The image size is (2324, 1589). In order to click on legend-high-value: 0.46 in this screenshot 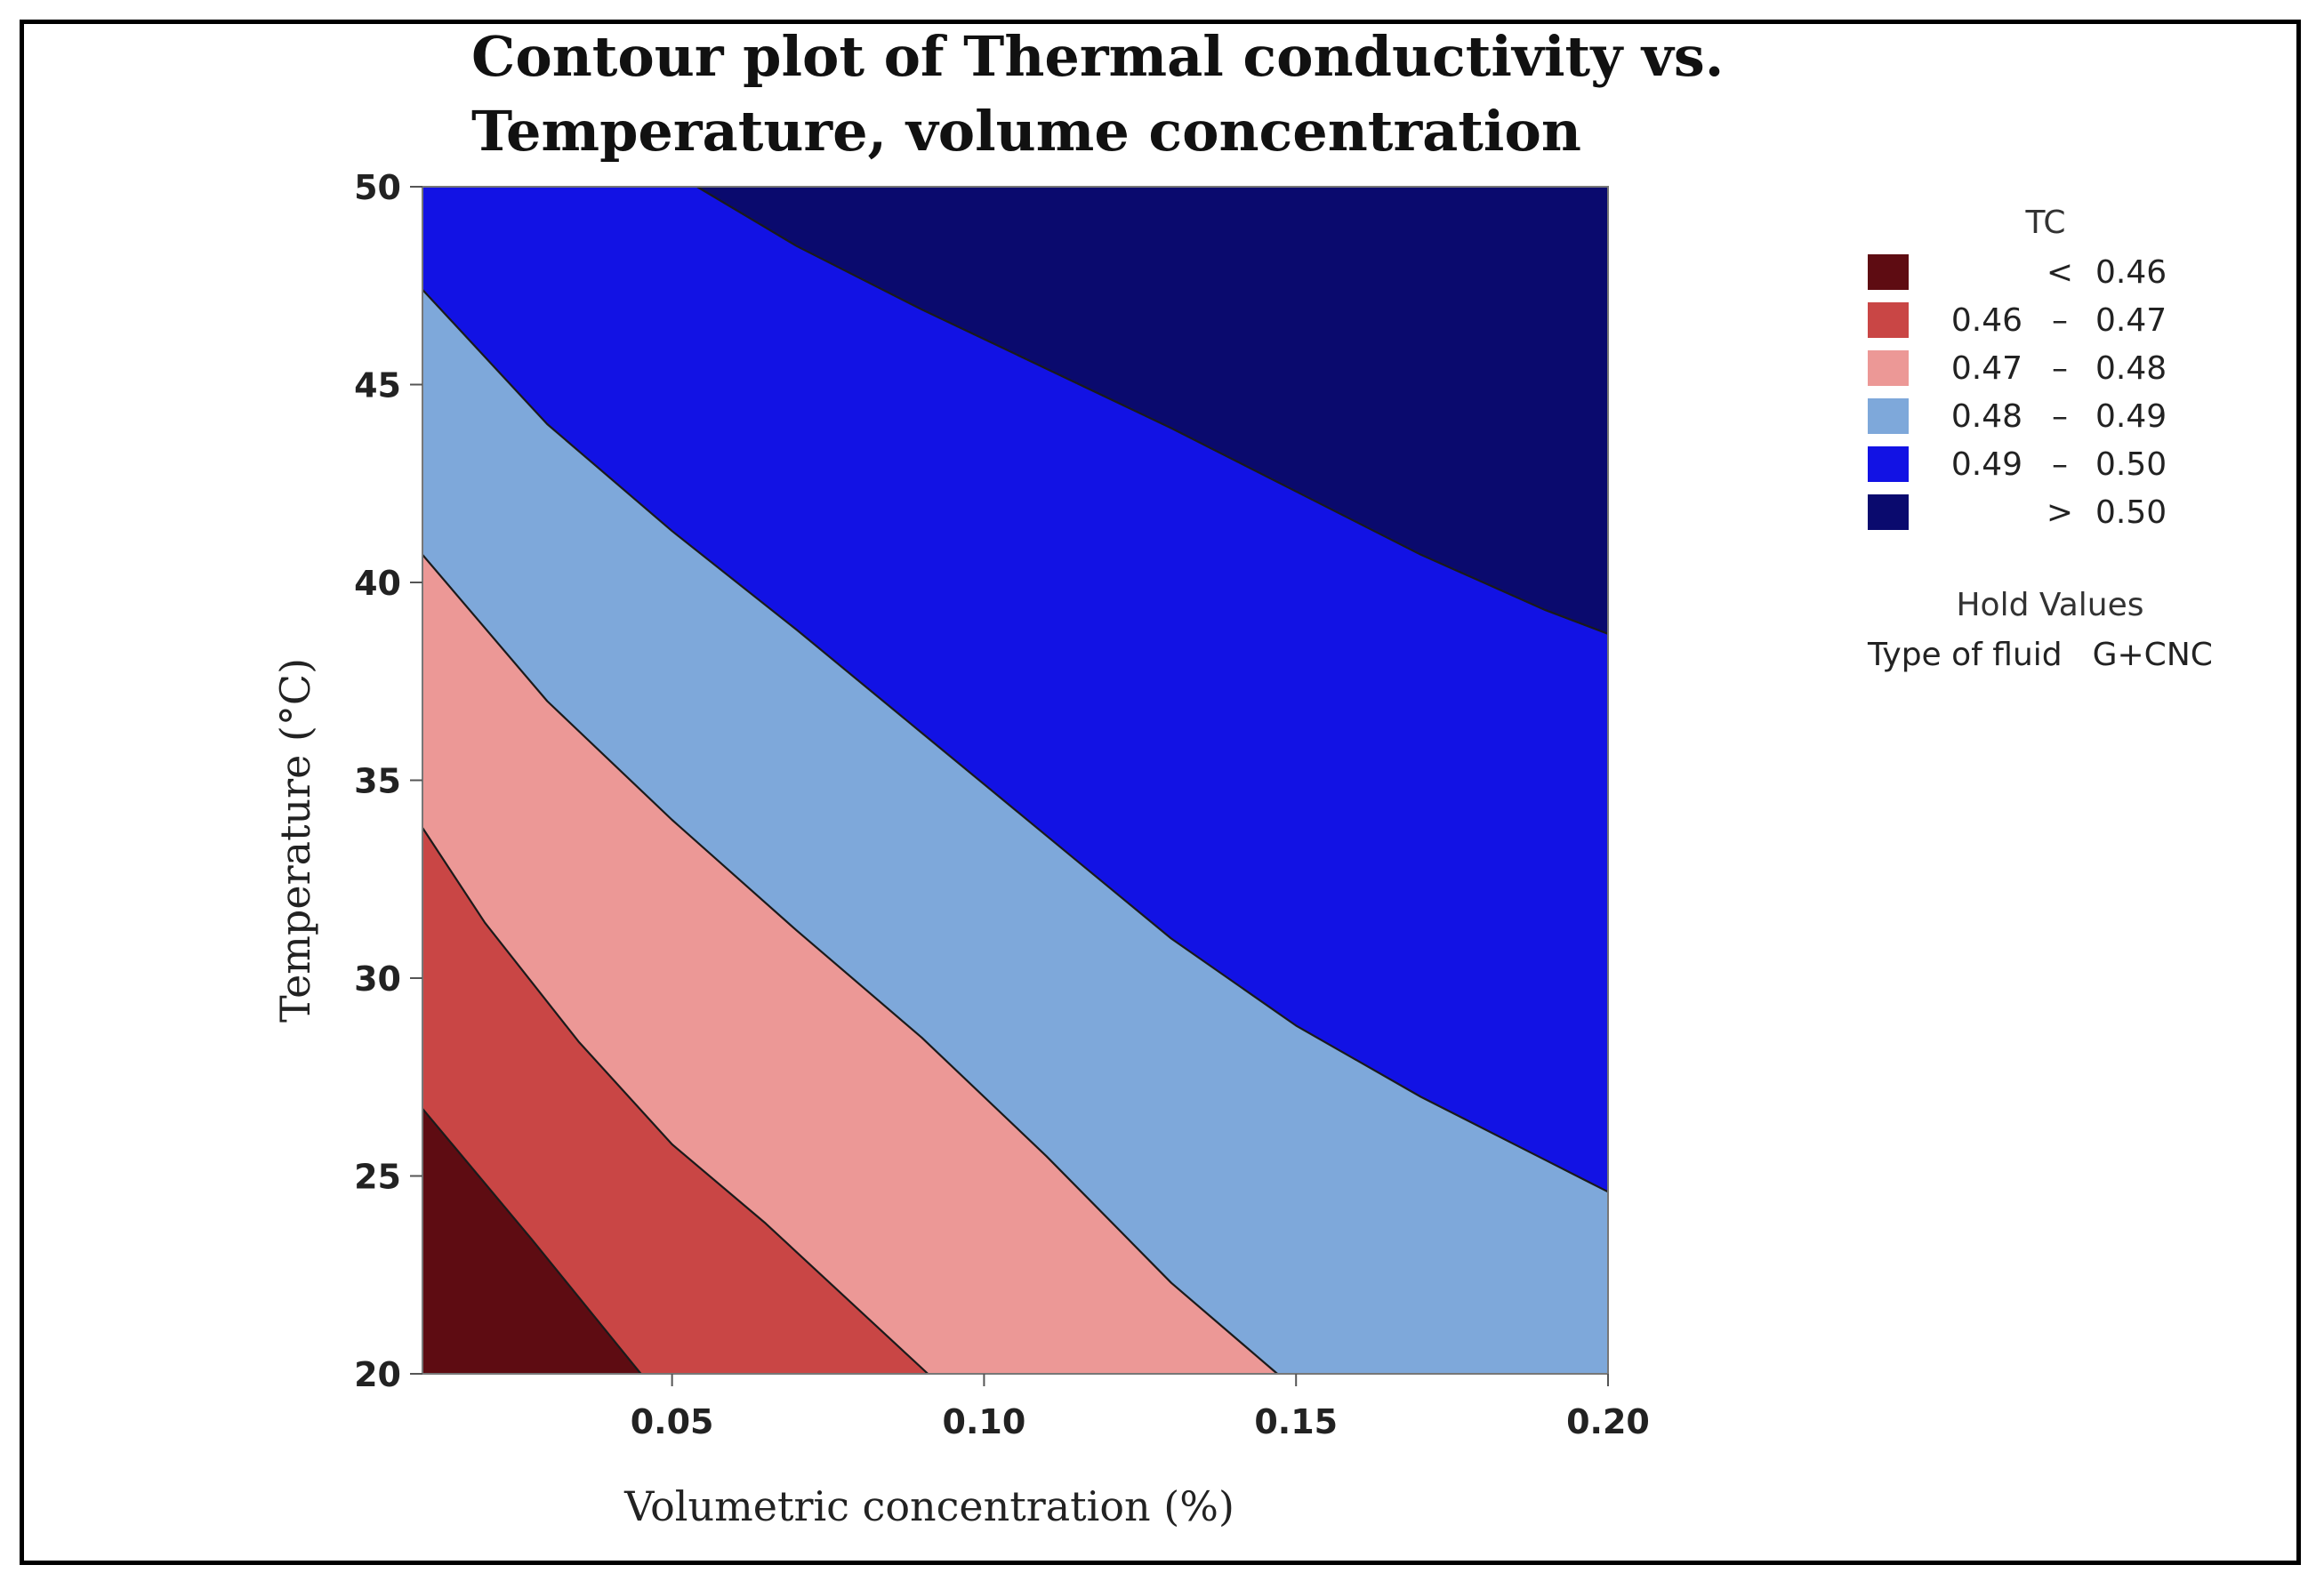, I will do `click(2131, 272)`.